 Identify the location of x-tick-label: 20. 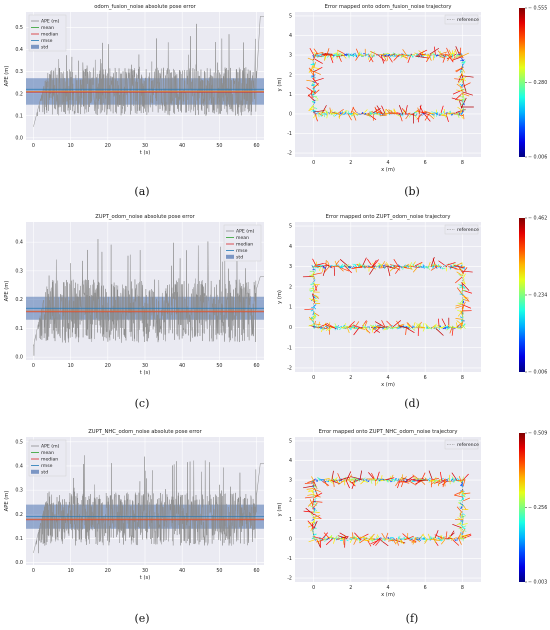
(108, 571).